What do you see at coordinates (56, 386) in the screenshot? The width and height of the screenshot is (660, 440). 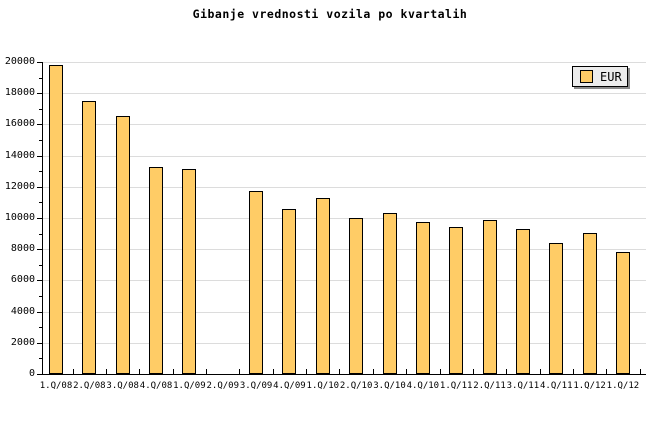 I see `x-category-label: 1.Q/08` at bounding box center [56, 386].